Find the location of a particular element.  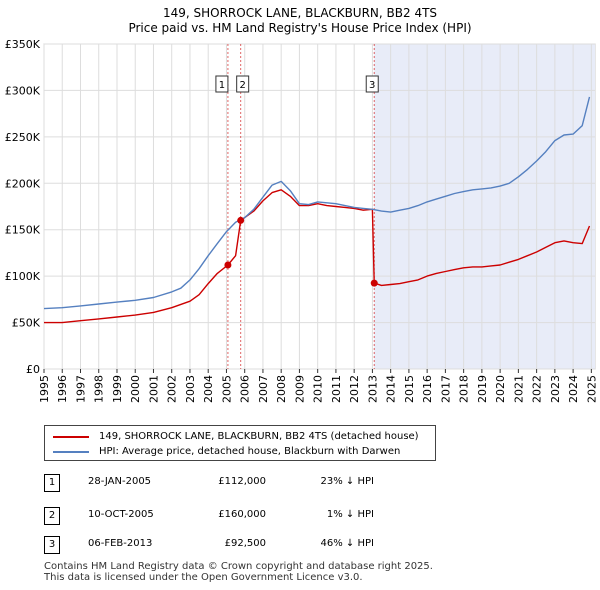

marker-points is located at coordinates (301, 251).